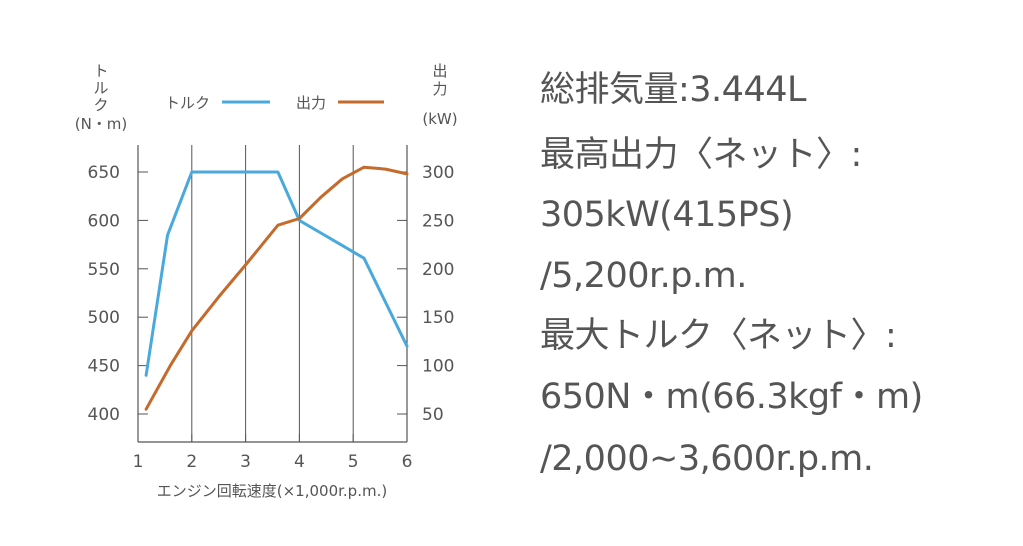  What do you see at coordinates (191, 462) in the screenshot?
I see `x-tick-label: 2` at bounding box center [191, 462].